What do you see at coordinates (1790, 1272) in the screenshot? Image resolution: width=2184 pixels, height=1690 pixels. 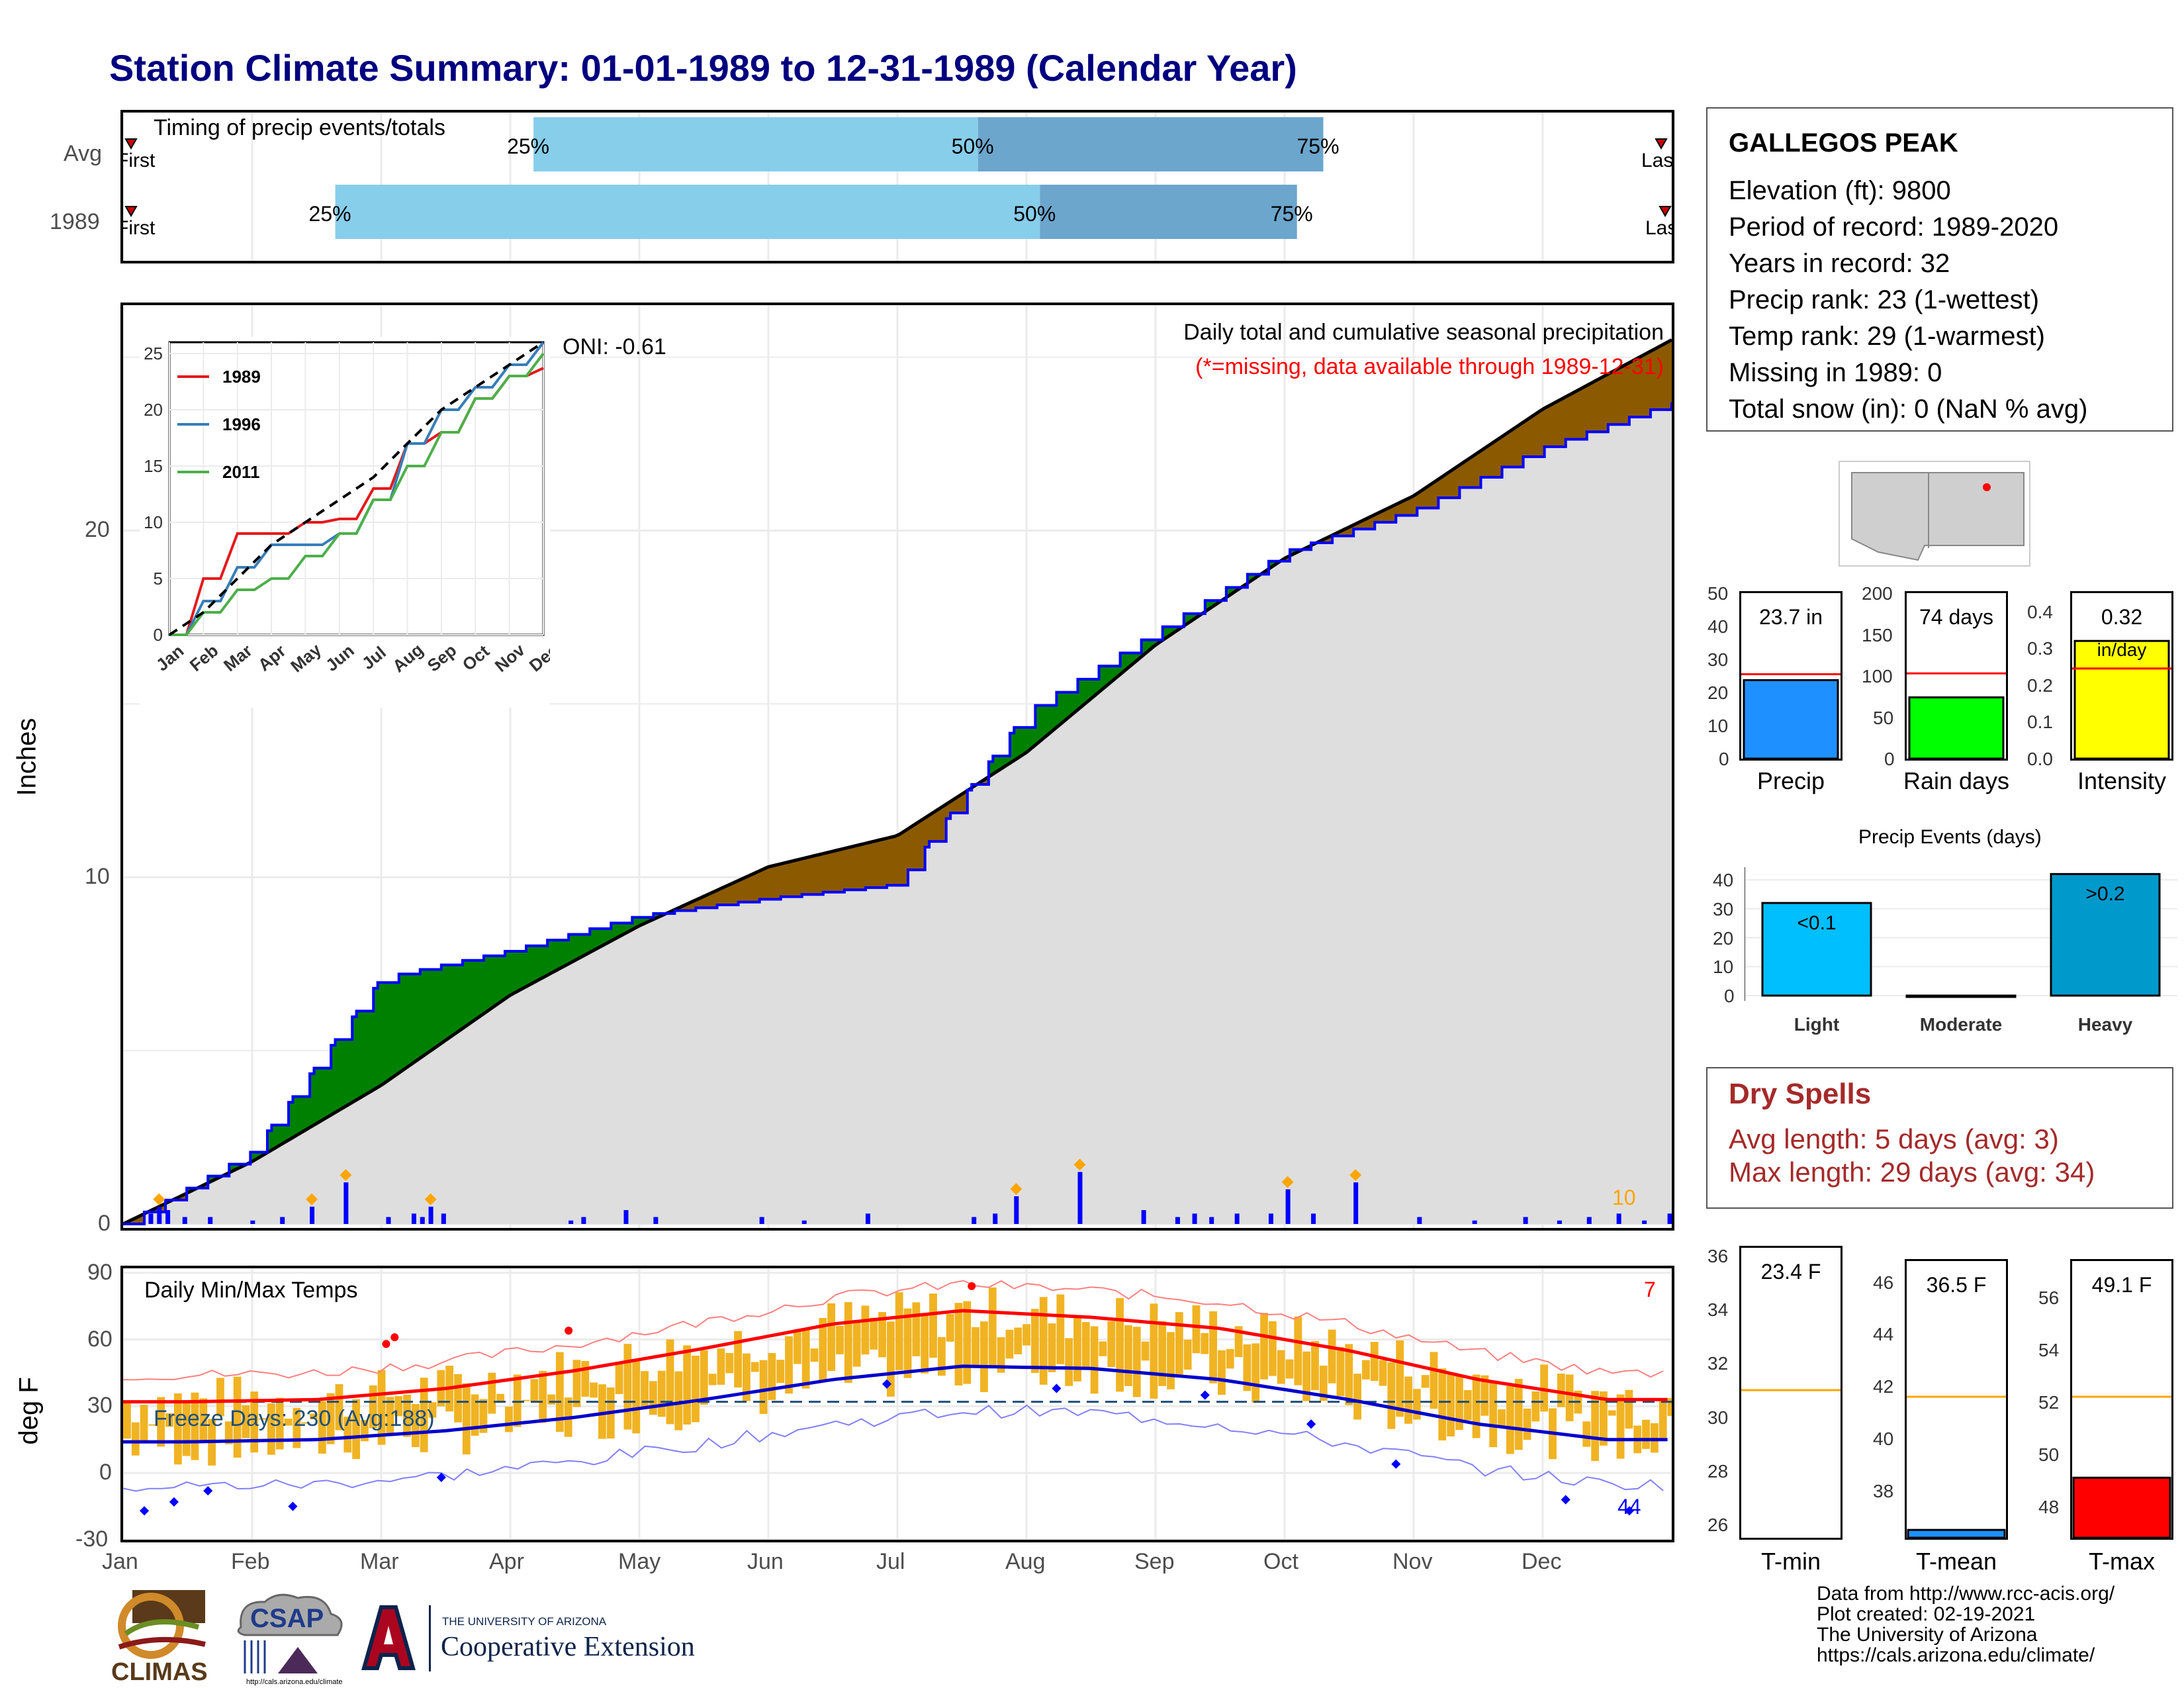 I see `temp-summary-label: 23.4 F` at bounding box center [1790, 1272].